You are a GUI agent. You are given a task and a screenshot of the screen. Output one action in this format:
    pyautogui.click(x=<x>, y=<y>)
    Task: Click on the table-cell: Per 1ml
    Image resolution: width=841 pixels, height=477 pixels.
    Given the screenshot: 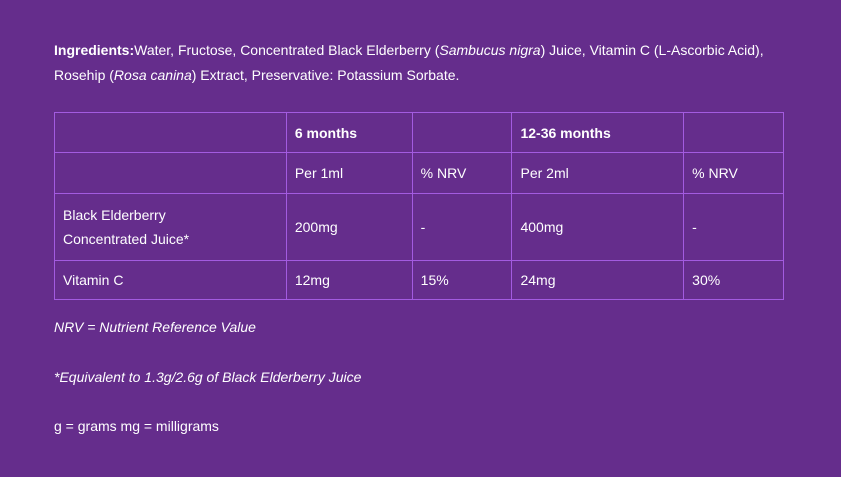 What is the action you would take?
    pyautogui.click(x=349, y=173)
    